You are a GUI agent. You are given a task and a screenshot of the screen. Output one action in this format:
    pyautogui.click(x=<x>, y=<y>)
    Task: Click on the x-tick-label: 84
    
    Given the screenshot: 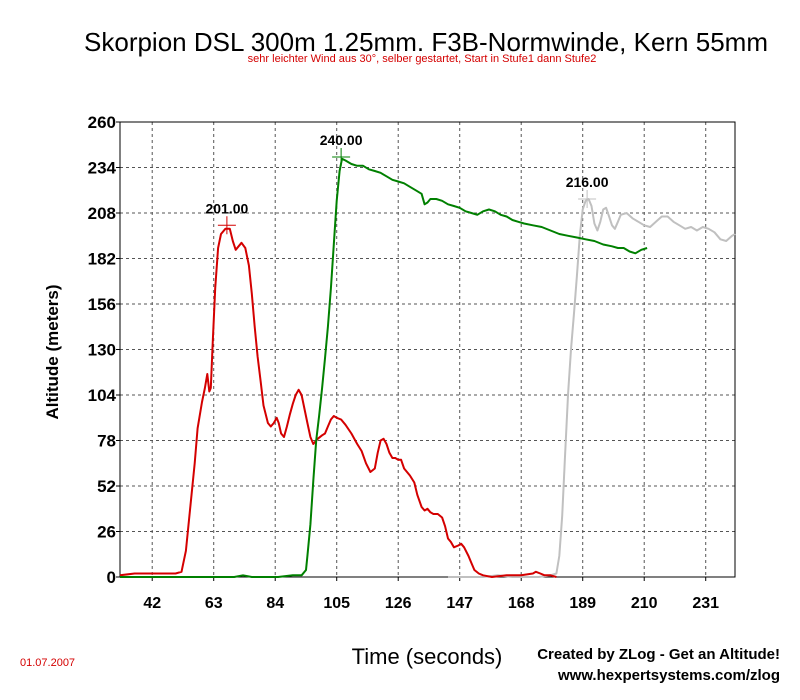 What is the action you would take?
    pyautogui.click(x=275, y=603)
    